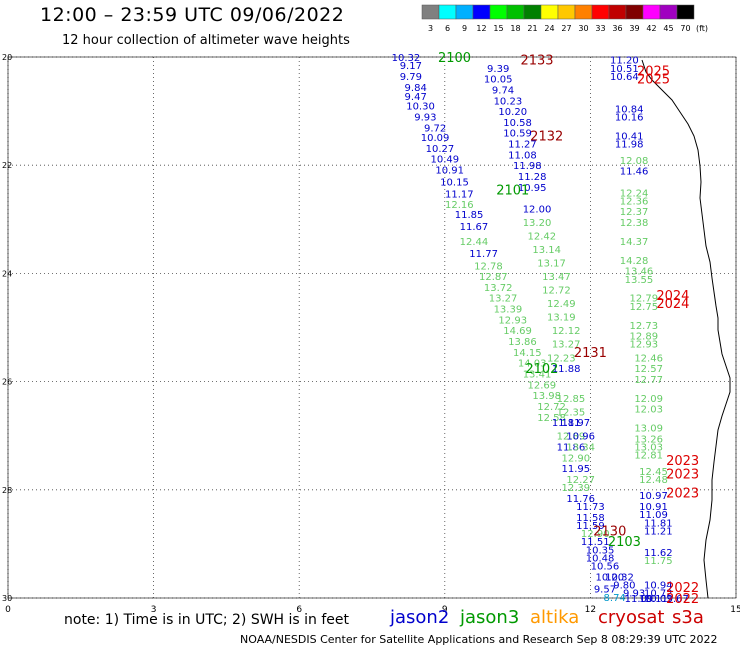 This screenshot has width=740, height=650. I want to click on wave-height-label: 10.41, so click(629, 136).